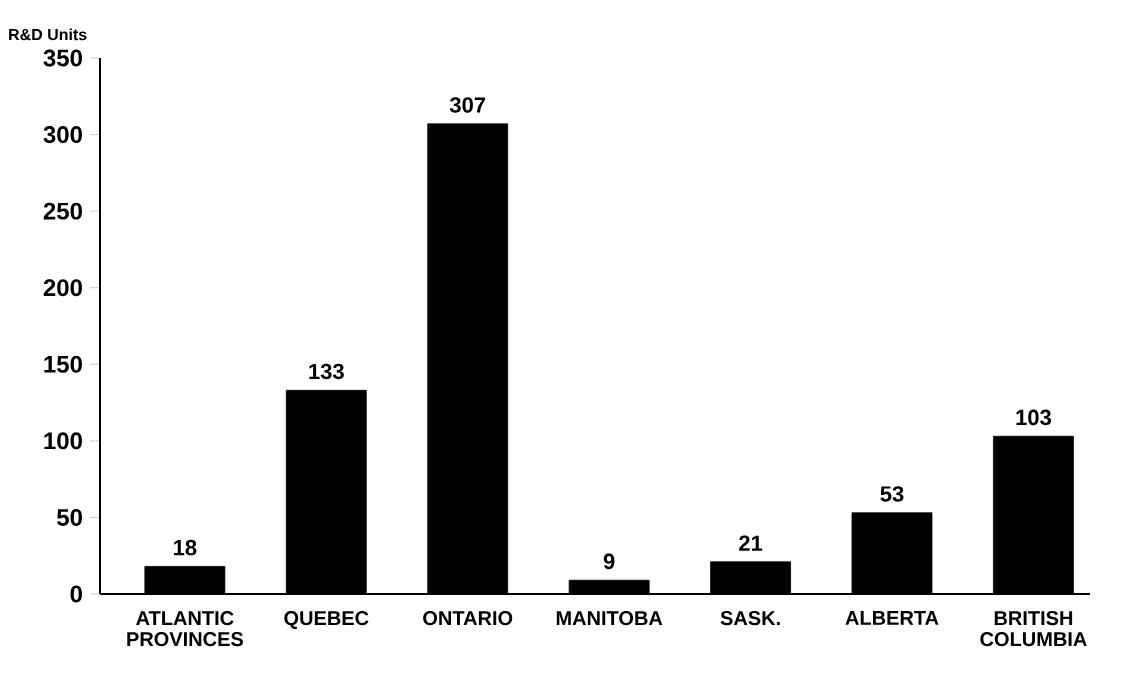 Image resolution: width=1124 pixels, height=674 pixels. What do you see at coordinates (62, 135) in the screenshot?
I see `y-tick-label: 300` at bounding box center [62, 135].